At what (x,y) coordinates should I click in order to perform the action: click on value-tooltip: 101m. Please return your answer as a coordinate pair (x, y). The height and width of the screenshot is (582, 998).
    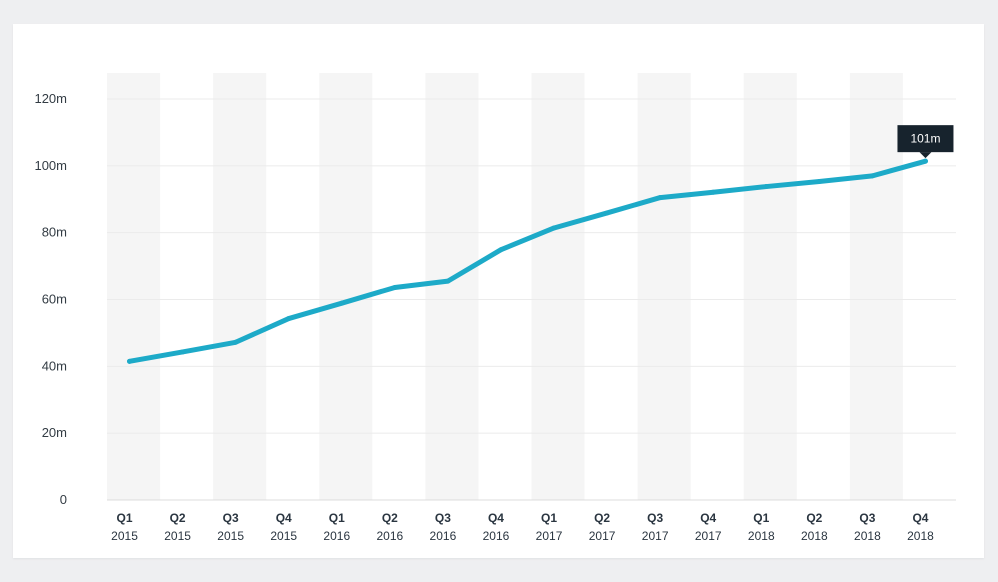
    Looking at the image, I should click on (925, 142).